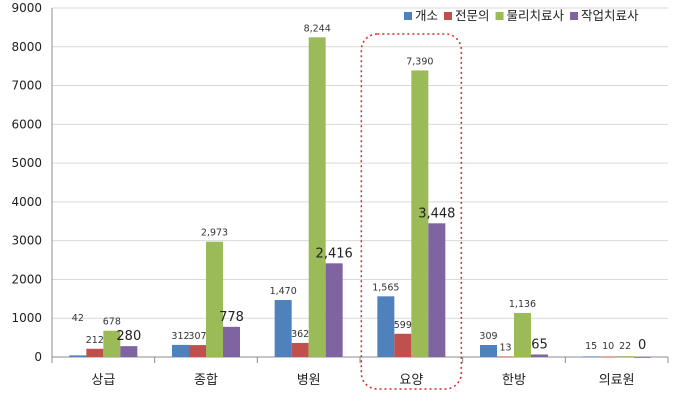 The width and height of the screenshot is (680, 400). Describe the element at coordinates (300, 349) in the screenshot. I see `bar-전문의-병원` at that location.